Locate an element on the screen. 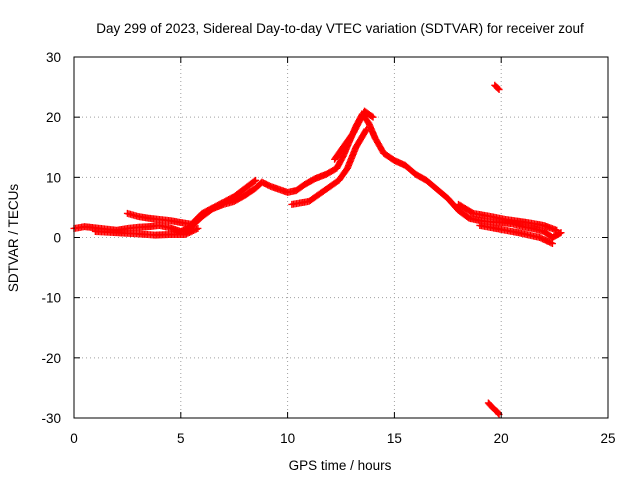  y-axis-label: SDTVAR / TECUs is located at coordinates (13, 238).